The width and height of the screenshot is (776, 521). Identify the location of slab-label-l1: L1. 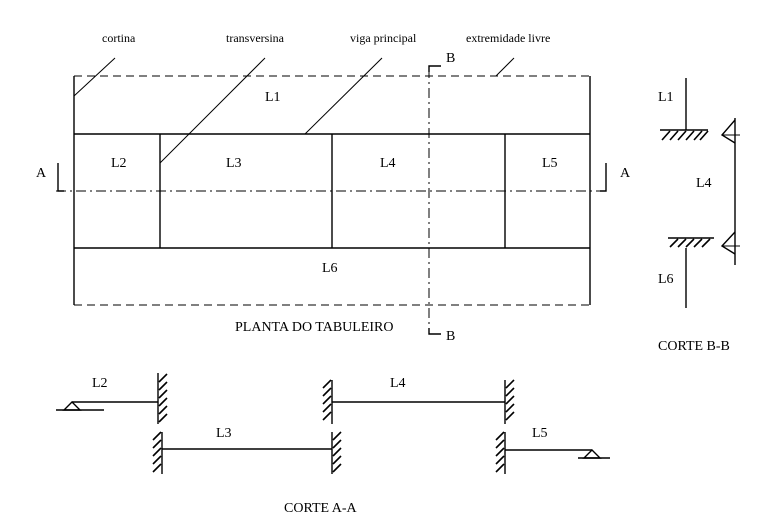
(273, 97).